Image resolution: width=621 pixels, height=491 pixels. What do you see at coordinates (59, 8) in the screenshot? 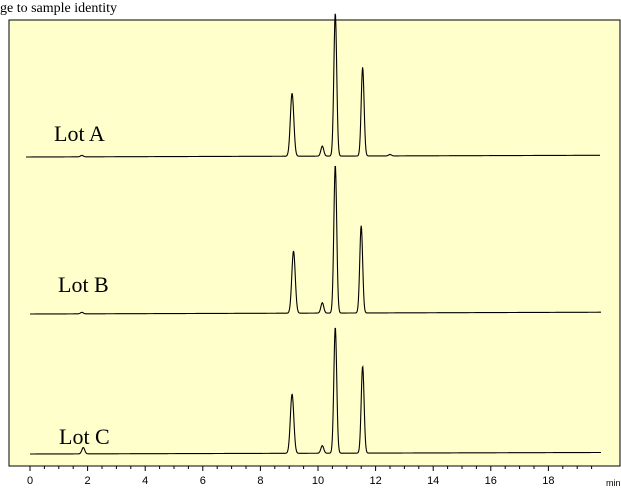
I see `caption-text: ge to sample identity` at bounding box center [59, 8].